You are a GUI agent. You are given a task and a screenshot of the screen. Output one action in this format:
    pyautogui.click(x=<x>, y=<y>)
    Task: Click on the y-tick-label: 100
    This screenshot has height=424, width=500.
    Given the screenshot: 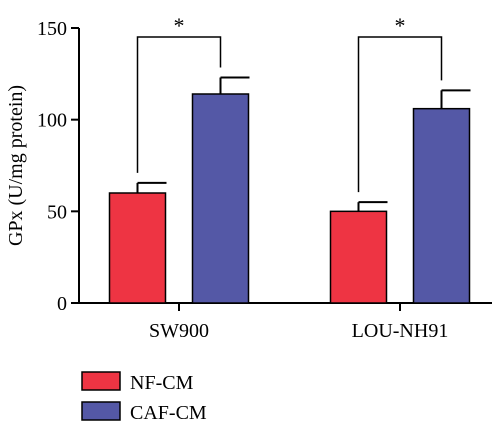 What is the action you would take?
    pyautogui.click(x=52, y=121)
    